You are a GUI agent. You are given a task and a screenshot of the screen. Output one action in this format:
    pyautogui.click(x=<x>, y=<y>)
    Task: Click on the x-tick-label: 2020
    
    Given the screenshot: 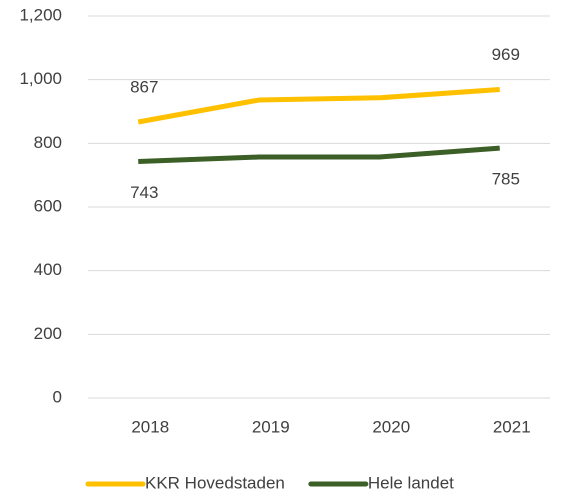 What is the action you would take?
    pyautogui.click(x=391, y=426)
    